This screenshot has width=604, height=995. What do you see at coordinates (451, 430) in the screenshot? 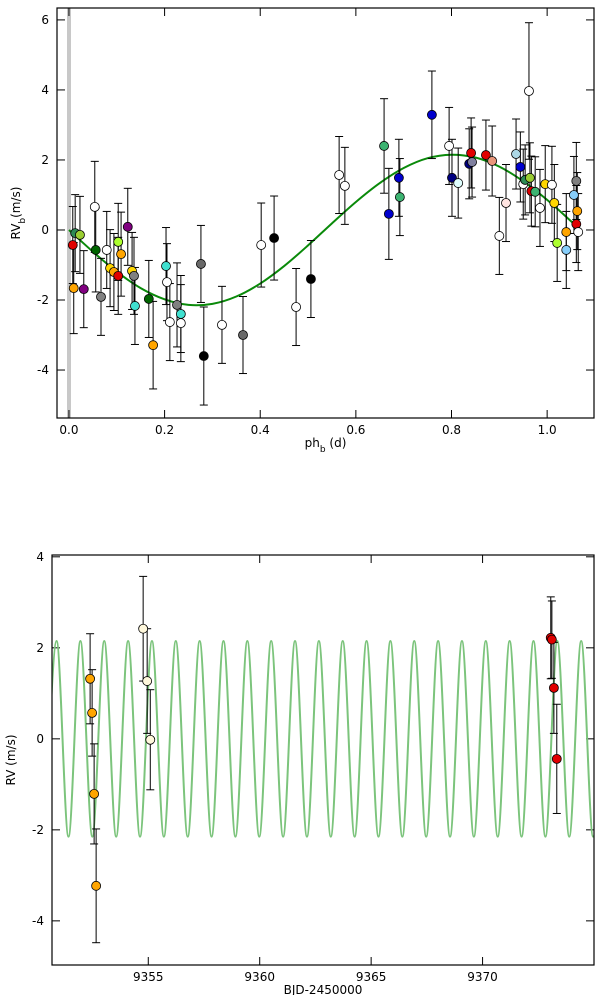
I see `x-tick-label: 0.8` at bounding box center [451, 430].